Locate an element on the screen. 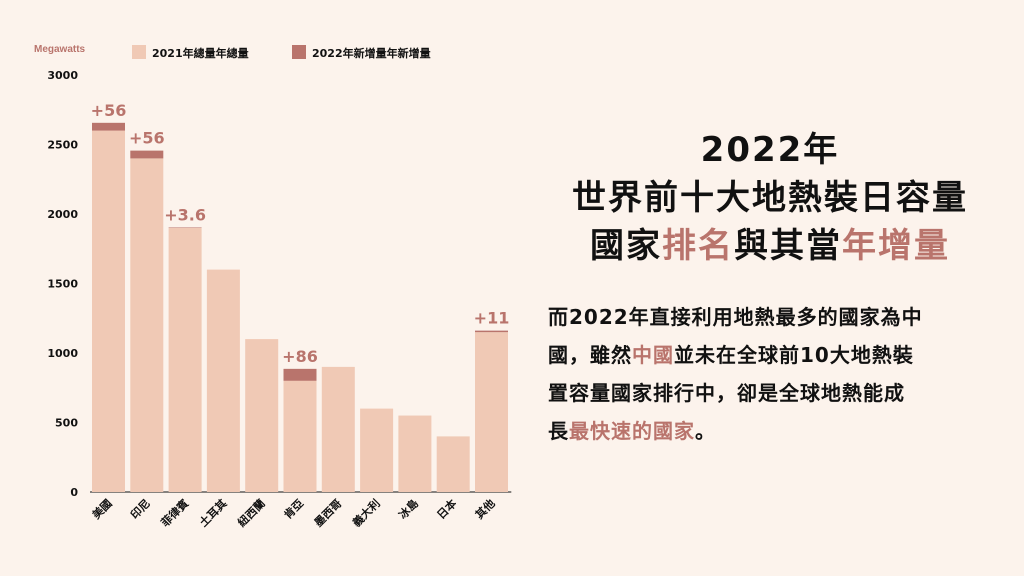 The width and height of the screenshot is (1024, 576). y-axis-label: Megawatts is located at coordinates (60, 49).